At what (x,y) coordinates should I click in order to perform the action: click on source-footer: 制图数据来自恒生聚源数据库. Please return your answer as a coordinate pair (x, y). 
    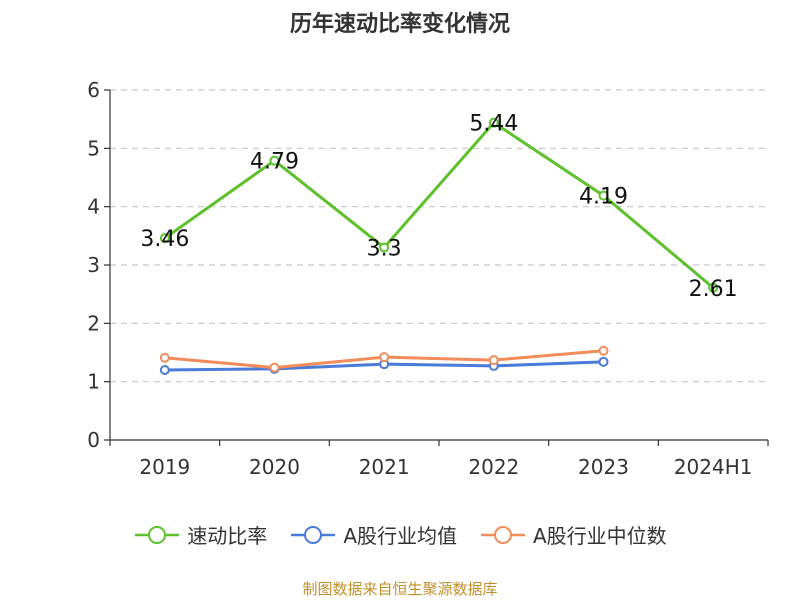
    Looking at the image, I should click on (400, 589).